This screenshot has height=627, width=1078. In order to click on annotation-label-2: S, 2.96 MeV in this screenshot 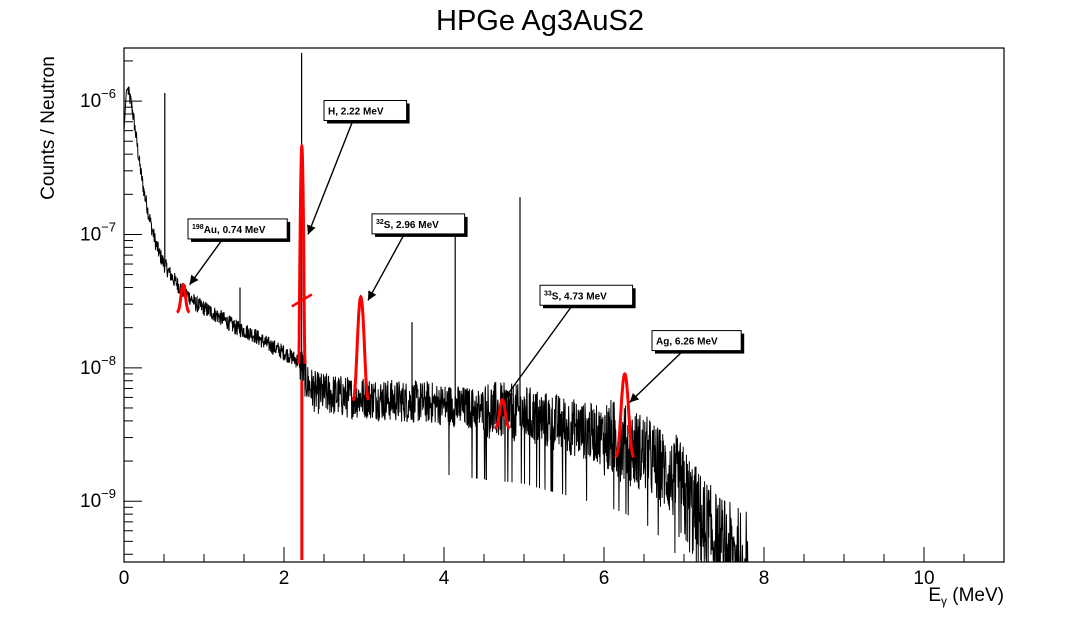, I will do `click(411, 225)`.